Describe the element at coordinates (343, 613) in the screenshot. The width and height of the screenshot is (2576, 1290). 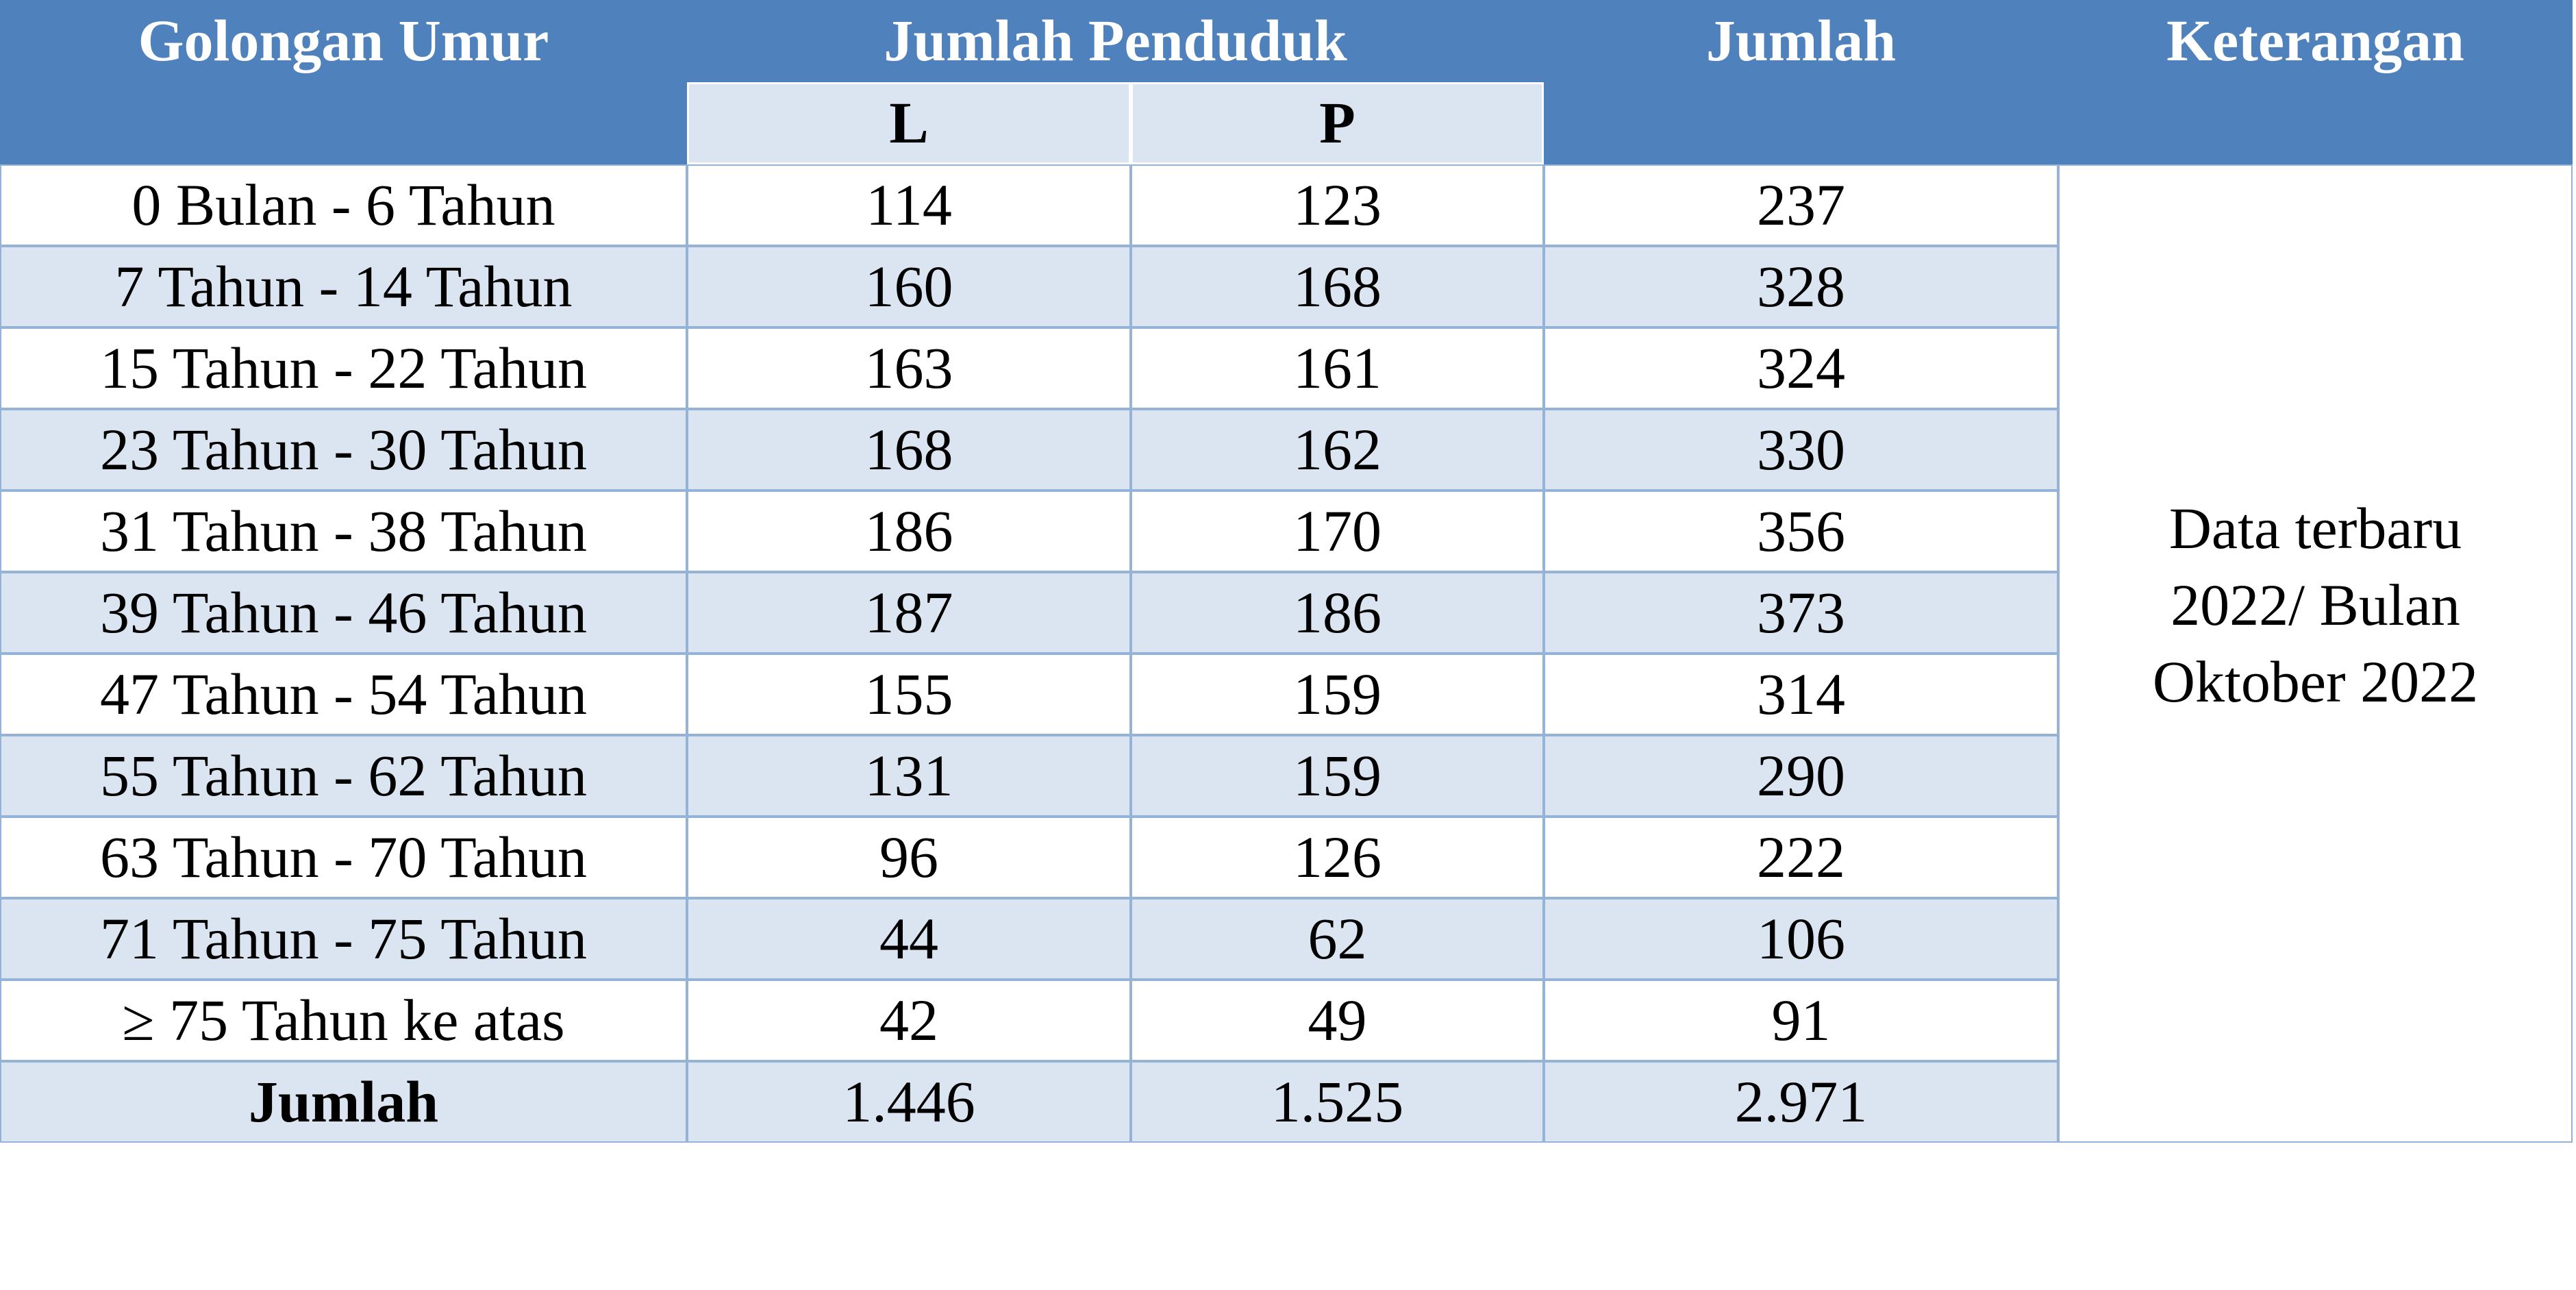
I see `table-cell: 39 Tahun - 46 Tahun` at that location.